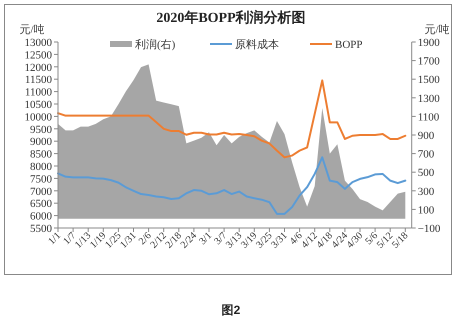 The height and width of the screenshot is (324, 462). Describe the element at coordinates (41, 179) in the screenshot. I see `y-tick-label: 7500` at that location.